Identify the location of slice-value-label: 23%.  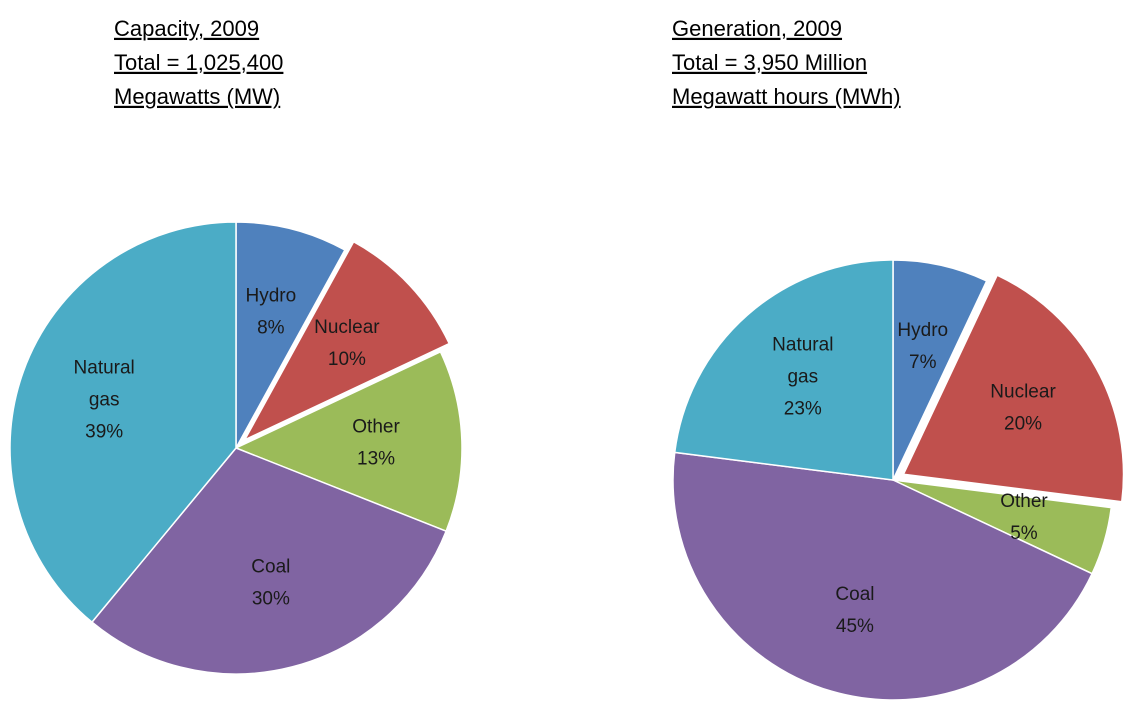
(803, 409).